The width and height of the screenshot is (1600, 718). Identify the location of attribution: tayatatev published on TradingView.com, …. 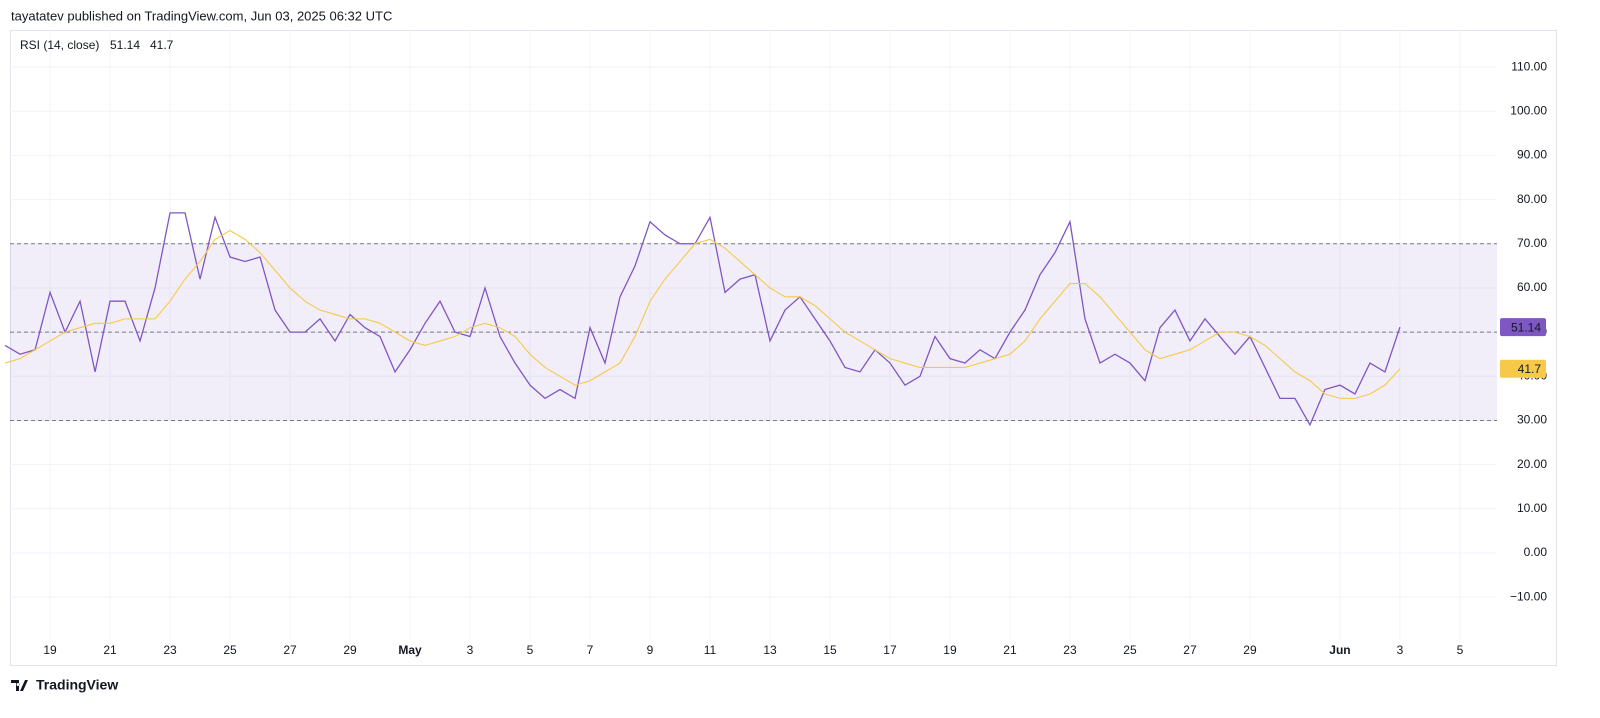
(201, 15).